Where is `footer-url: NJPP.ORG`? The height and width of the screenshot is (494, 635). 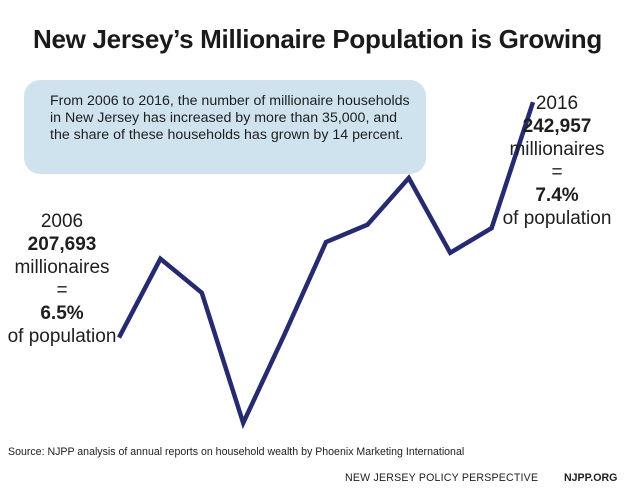
footer-url: NJPP.ORG is located at coordinates (591, 478).